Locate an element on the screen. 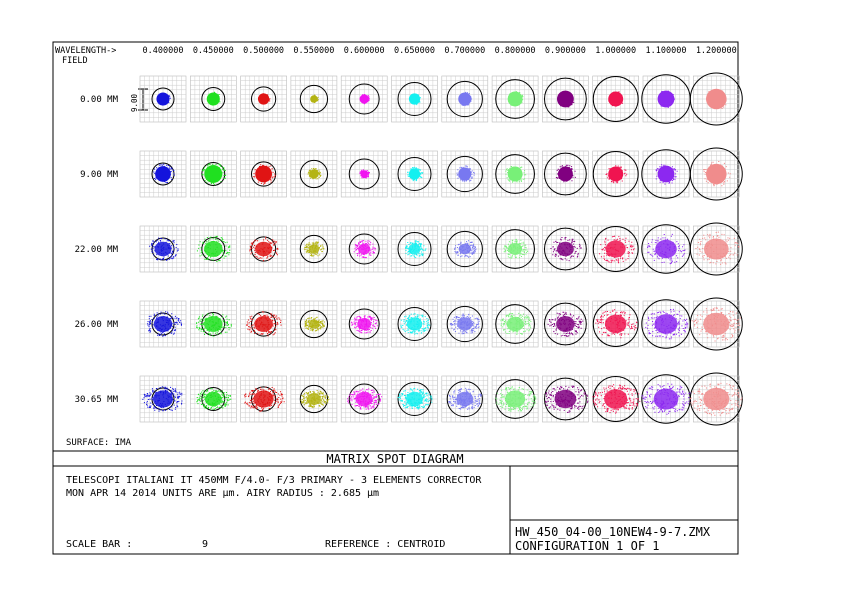 Image resolution: width=842 pixels, height=599 pixels. spot-cell-r1-c7 is located at coordinates (515, 174).